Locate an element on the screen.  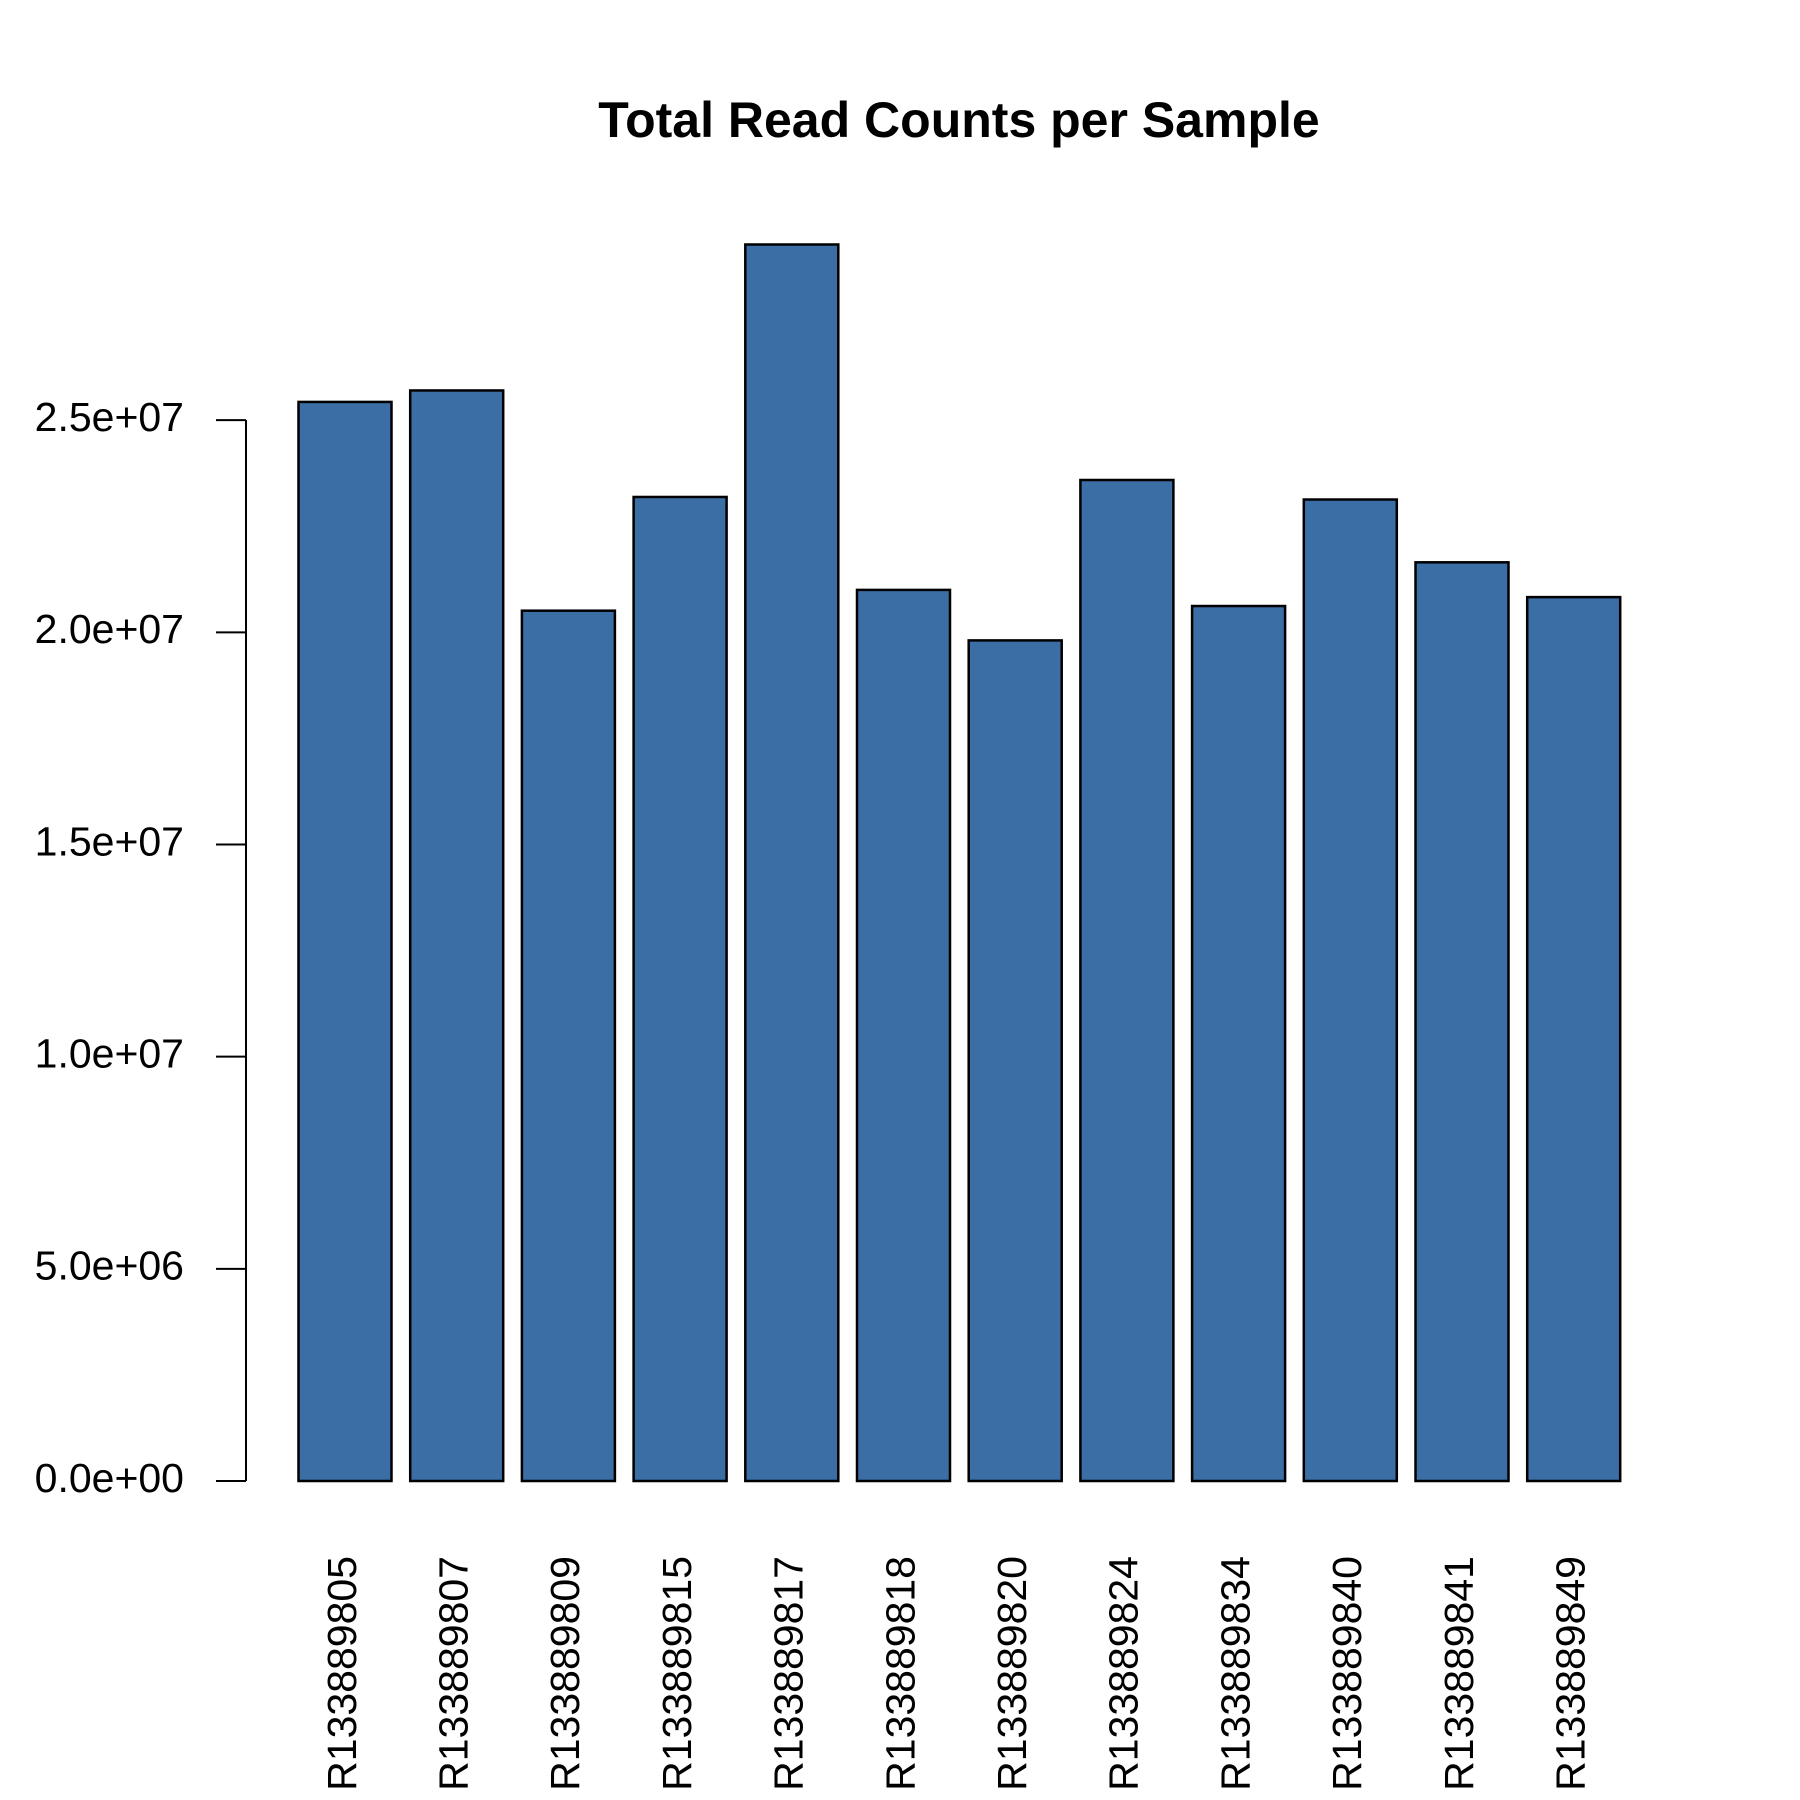
x-tick-label: R133889809 is located at coordinates (565, 1673).